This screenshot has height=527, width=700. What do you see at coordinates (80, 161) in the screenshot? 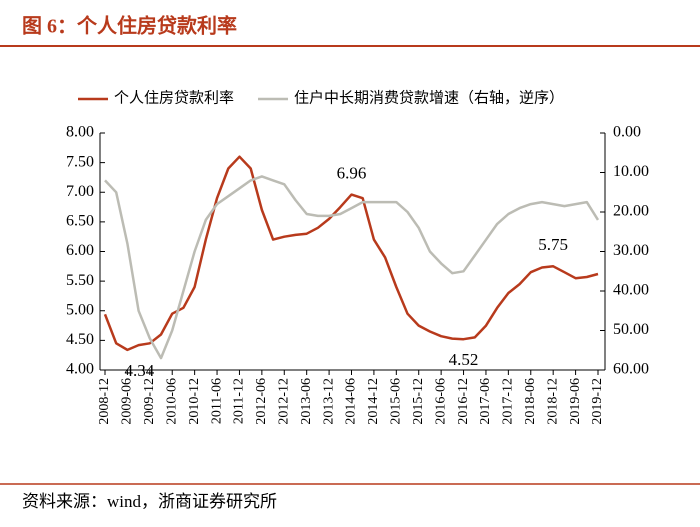
I see `y-tick-label: 7.50` at bounding box center [80, 161].